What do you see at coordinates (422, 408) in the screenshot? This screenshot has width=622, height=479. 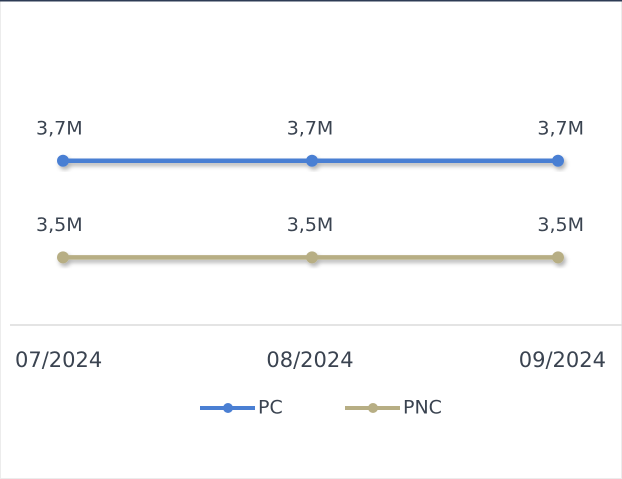 I see `legend-label: PNC` at bounding box center [422, 408].